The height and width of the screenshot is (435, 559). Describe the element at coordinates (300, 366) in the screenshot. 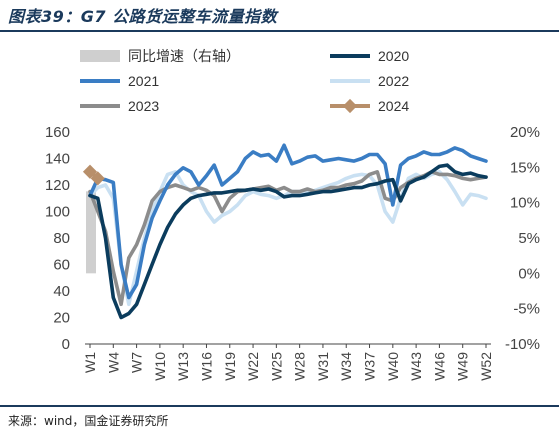

I see `x-tick-label: W28` at that location.